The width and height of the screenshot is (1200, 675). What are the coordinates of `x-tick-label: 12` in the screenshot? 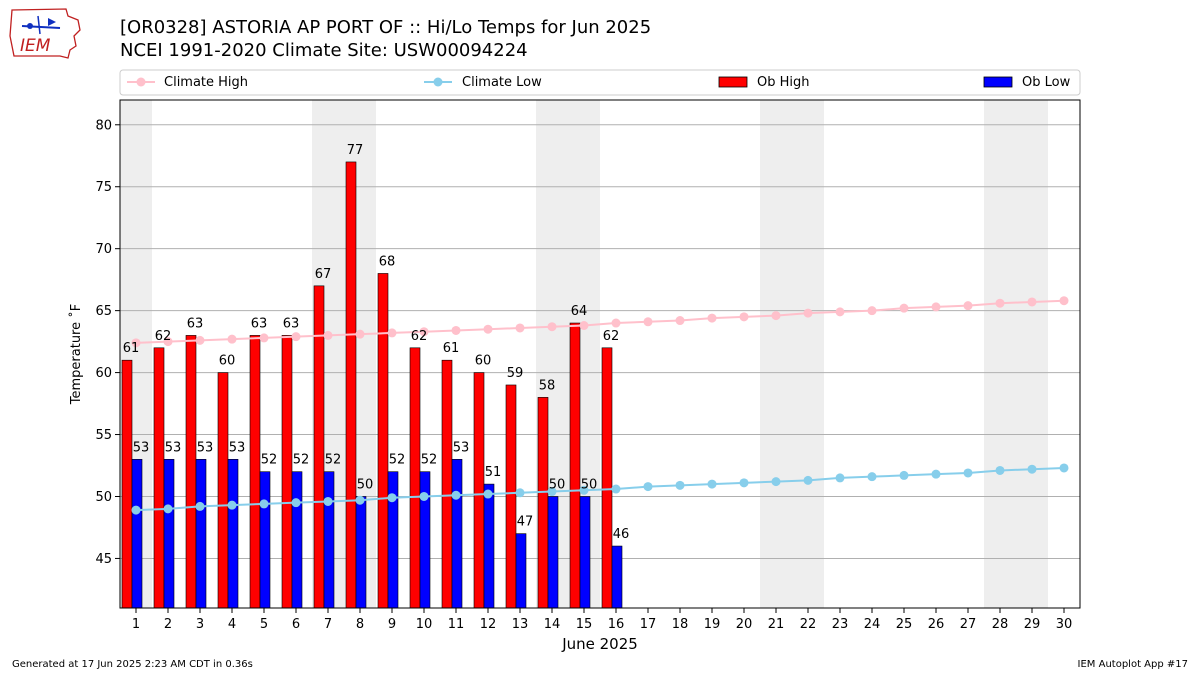 It's located at (488, 624).